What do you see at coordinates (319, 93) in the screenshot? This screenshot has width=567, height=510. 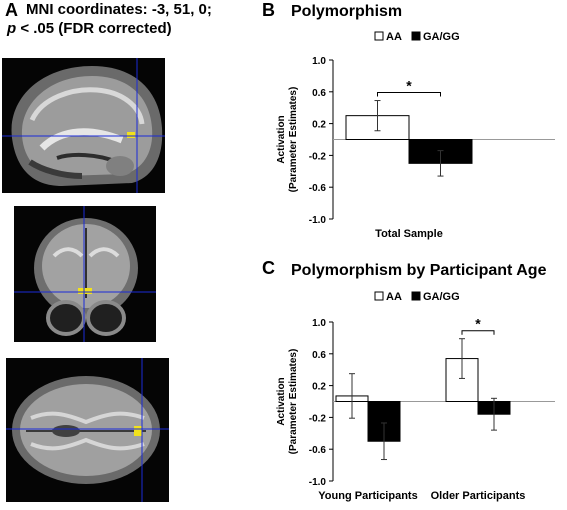 I see `chart-b-y-tick-label: 0.6` at bounding box center [319, 93].